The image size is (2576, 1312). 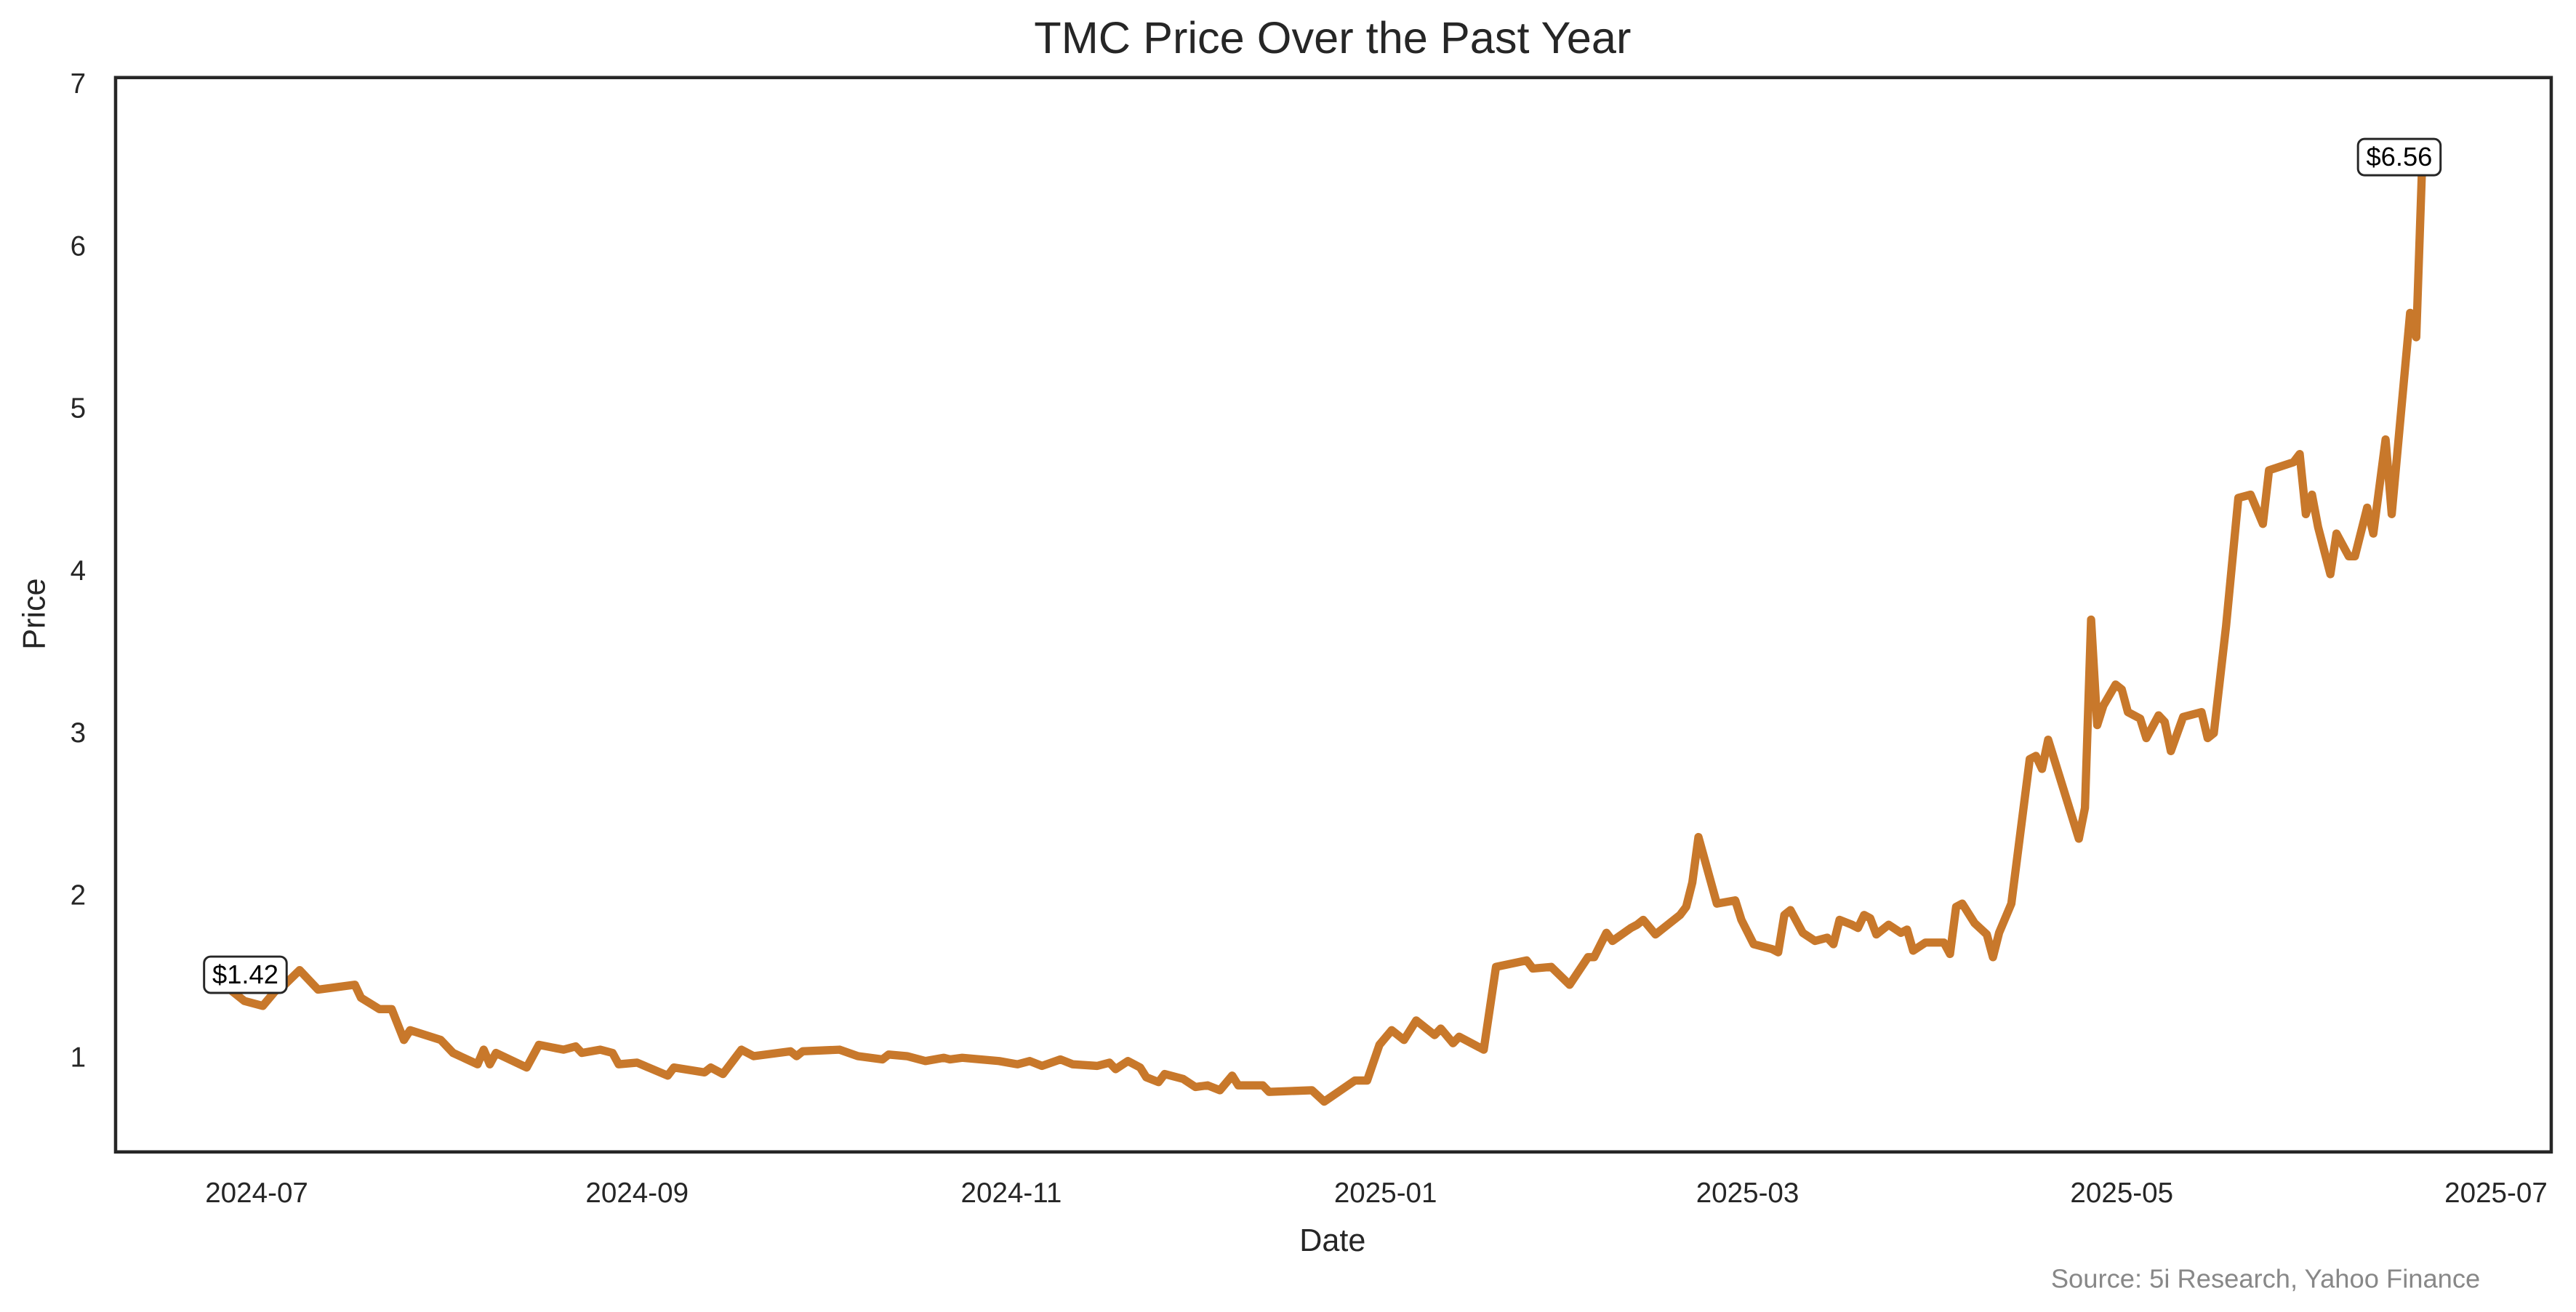 What do you see at coordinates (78, 895) in the screenshot?
I see `y-tick-label: 2` at bounding box center [78, 895].